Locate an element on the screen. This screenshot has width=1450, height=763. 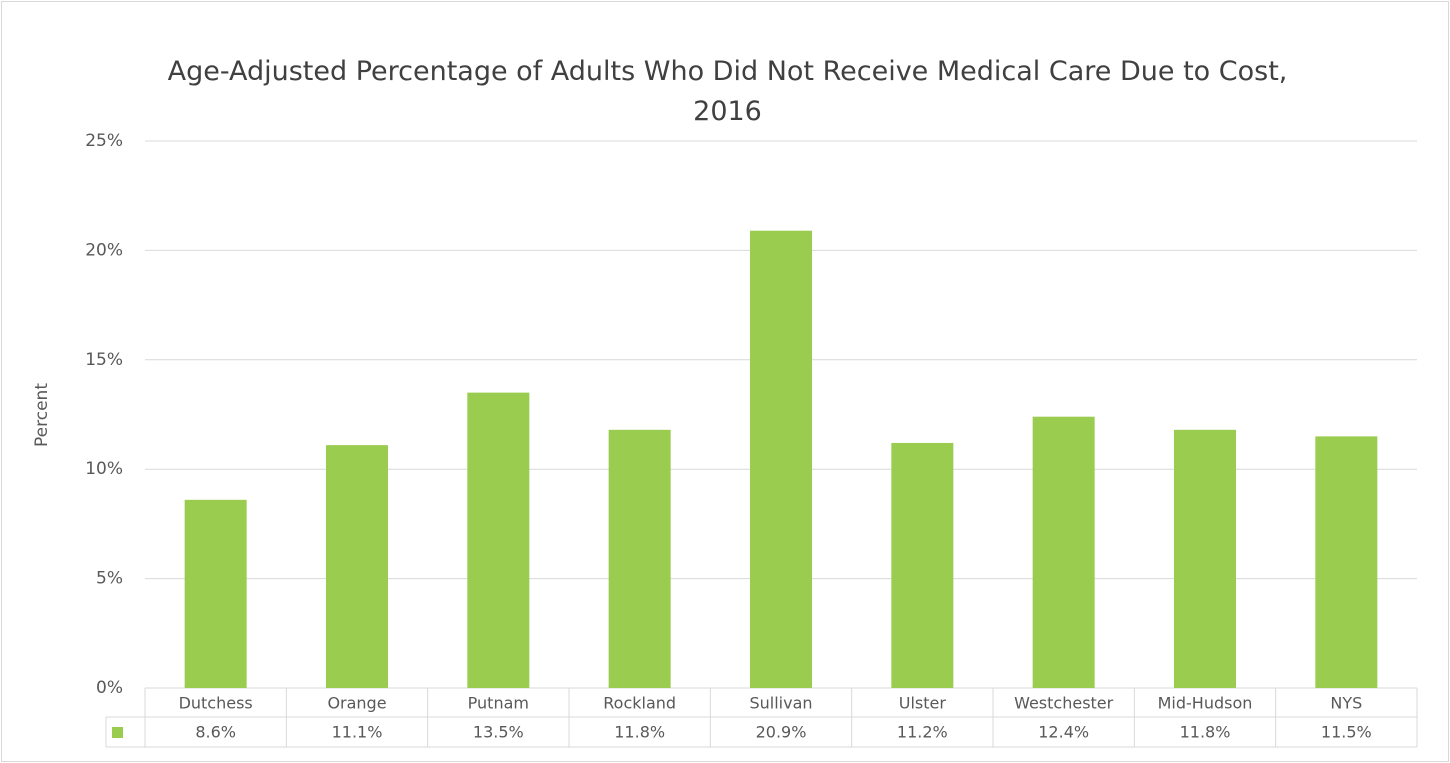
x-tick-label: Putnam is located at coordinates (498, 703).